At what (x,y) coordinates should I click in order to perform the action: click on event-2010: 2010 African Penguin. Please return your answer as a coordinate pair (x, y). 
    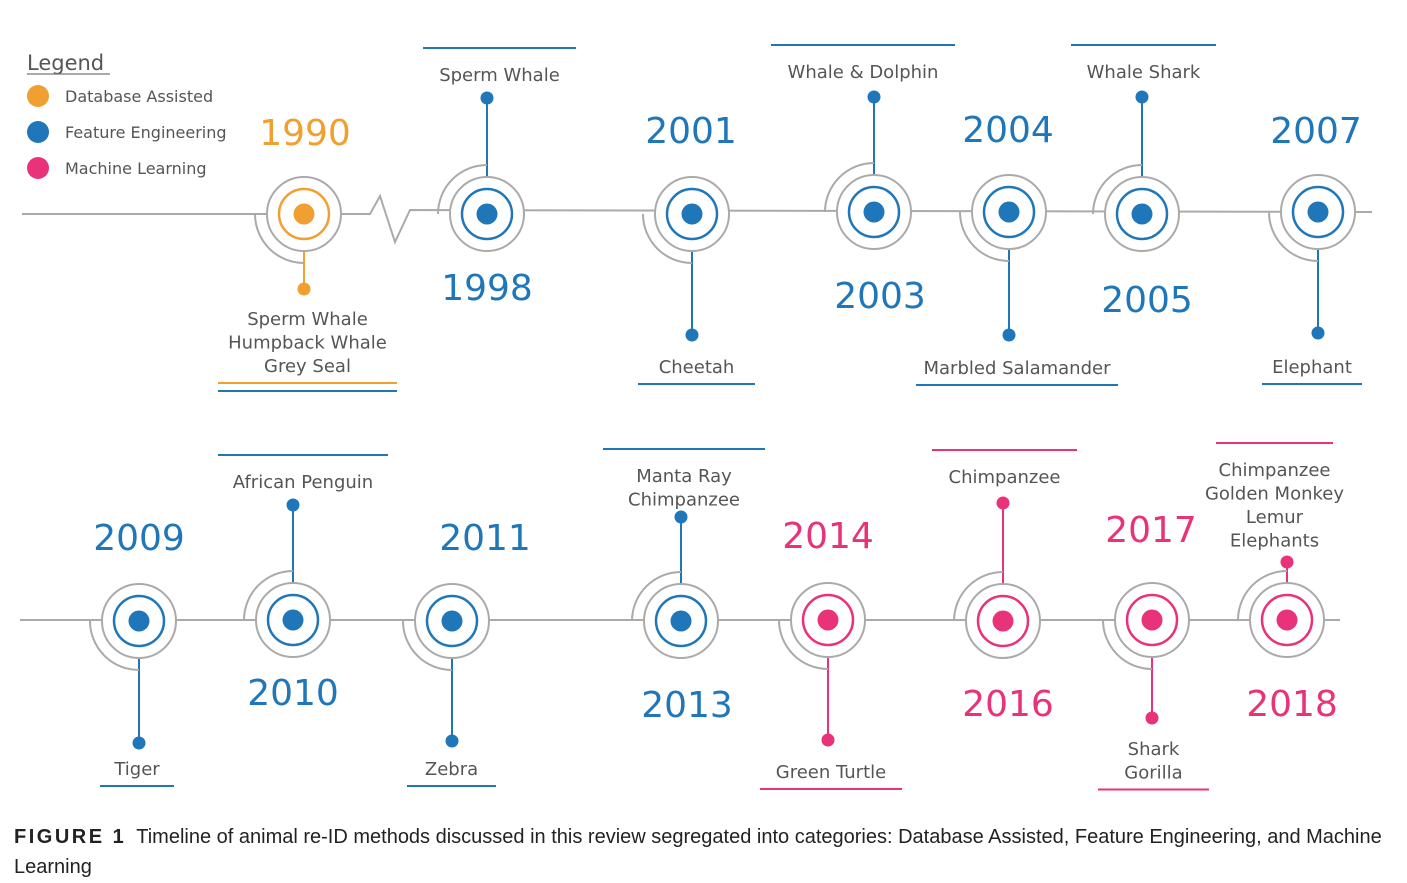
    Looking at the image, I should click on (303, 584).